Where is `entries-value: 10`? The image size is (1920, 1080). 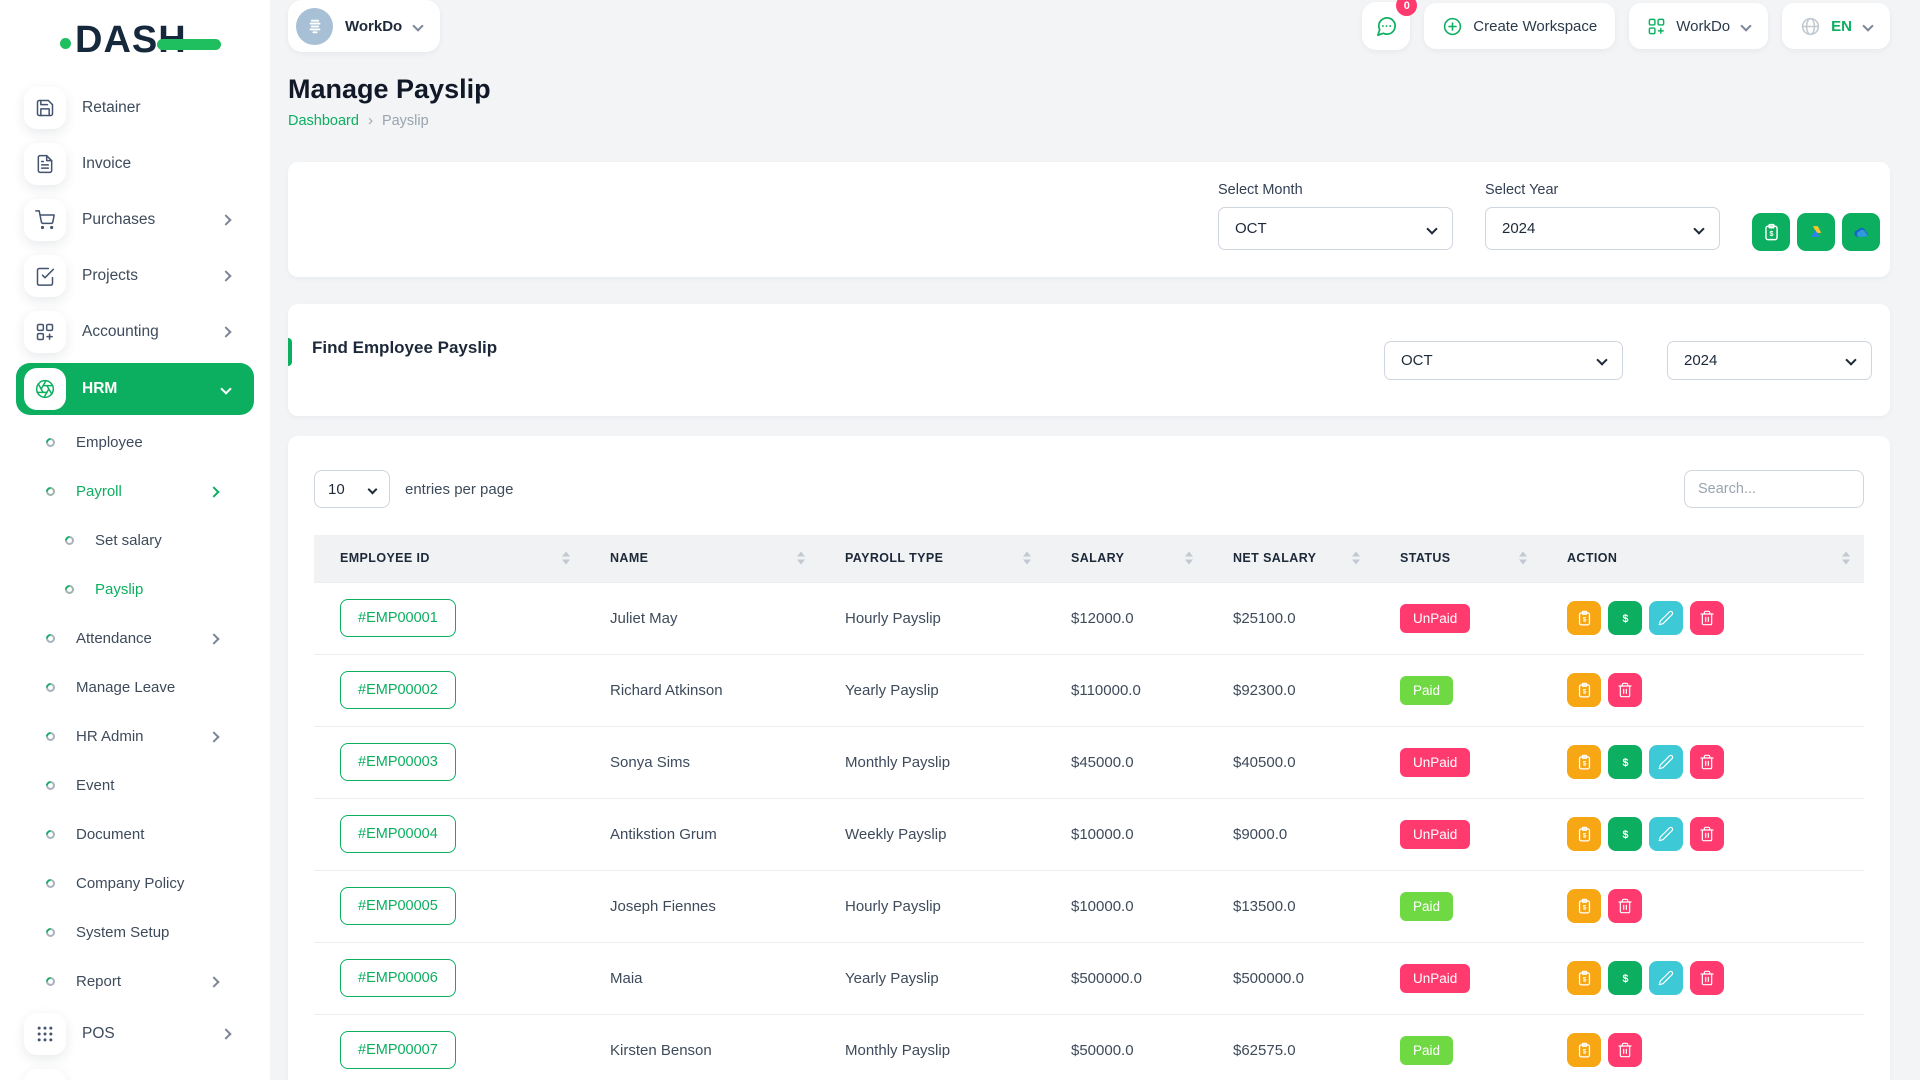
entries-value: 10 is located at coordinates (336, 489).